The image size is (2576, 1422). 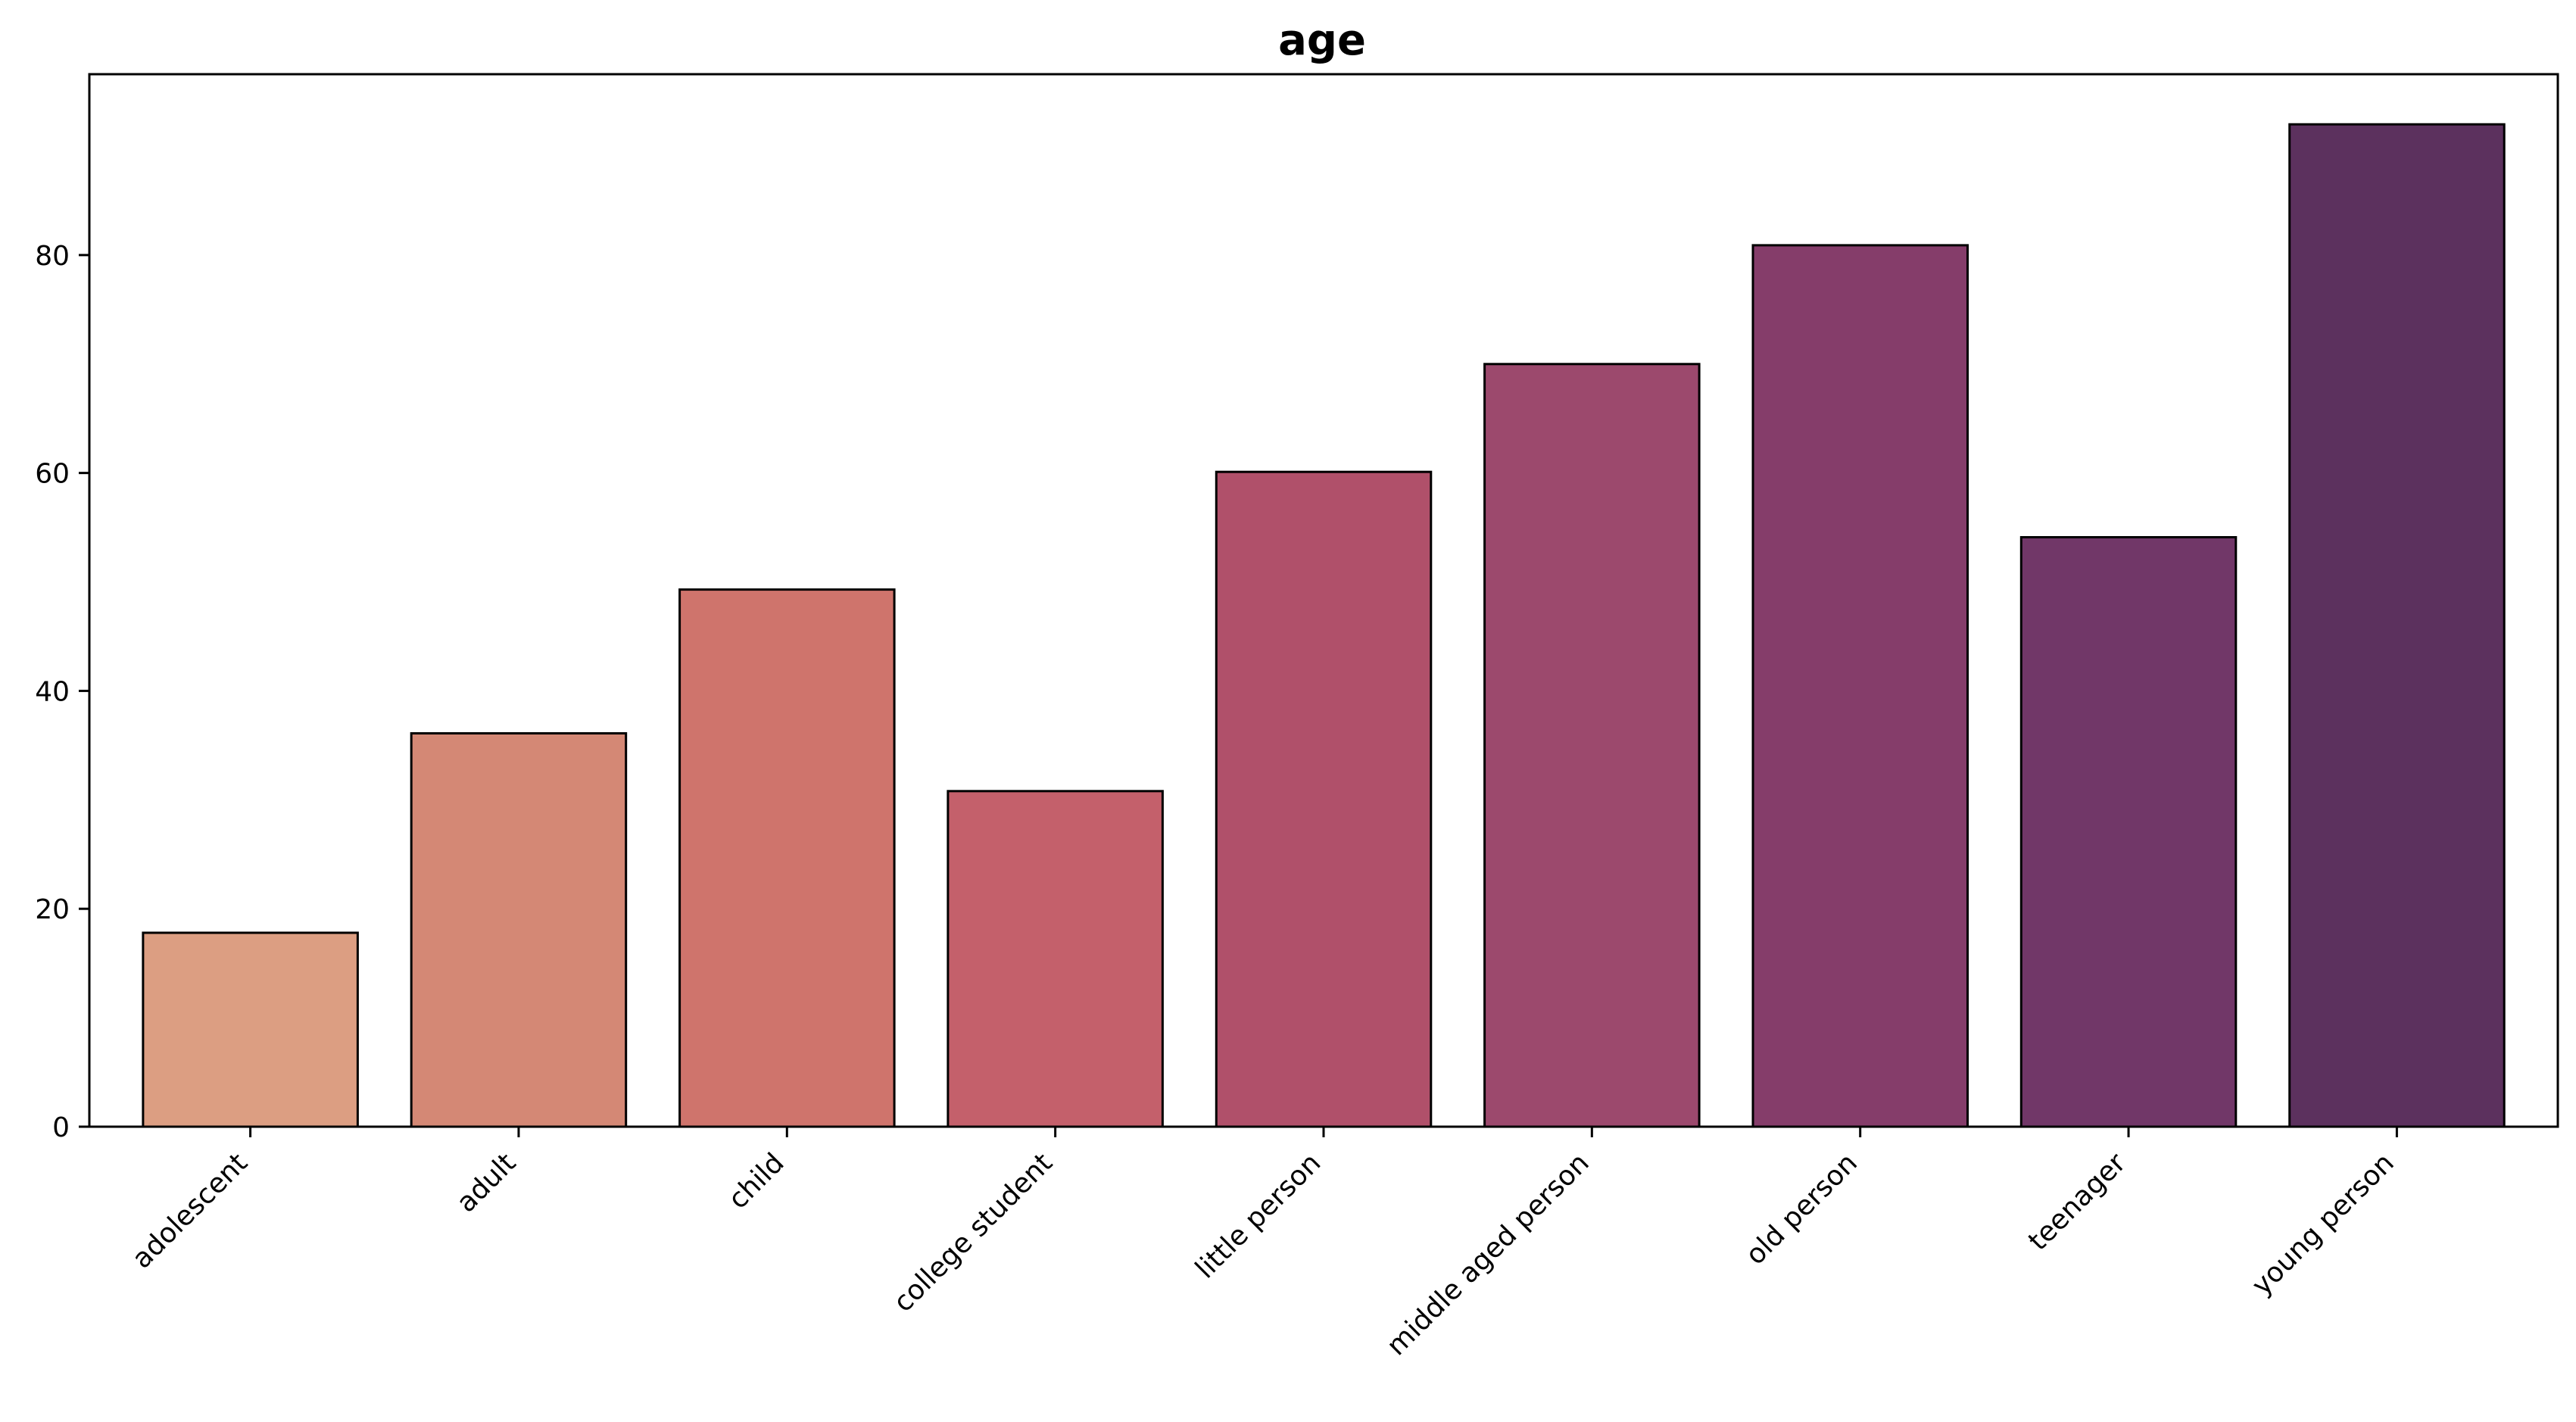 I want to click on bar-adult, so click(x=519, y=930).